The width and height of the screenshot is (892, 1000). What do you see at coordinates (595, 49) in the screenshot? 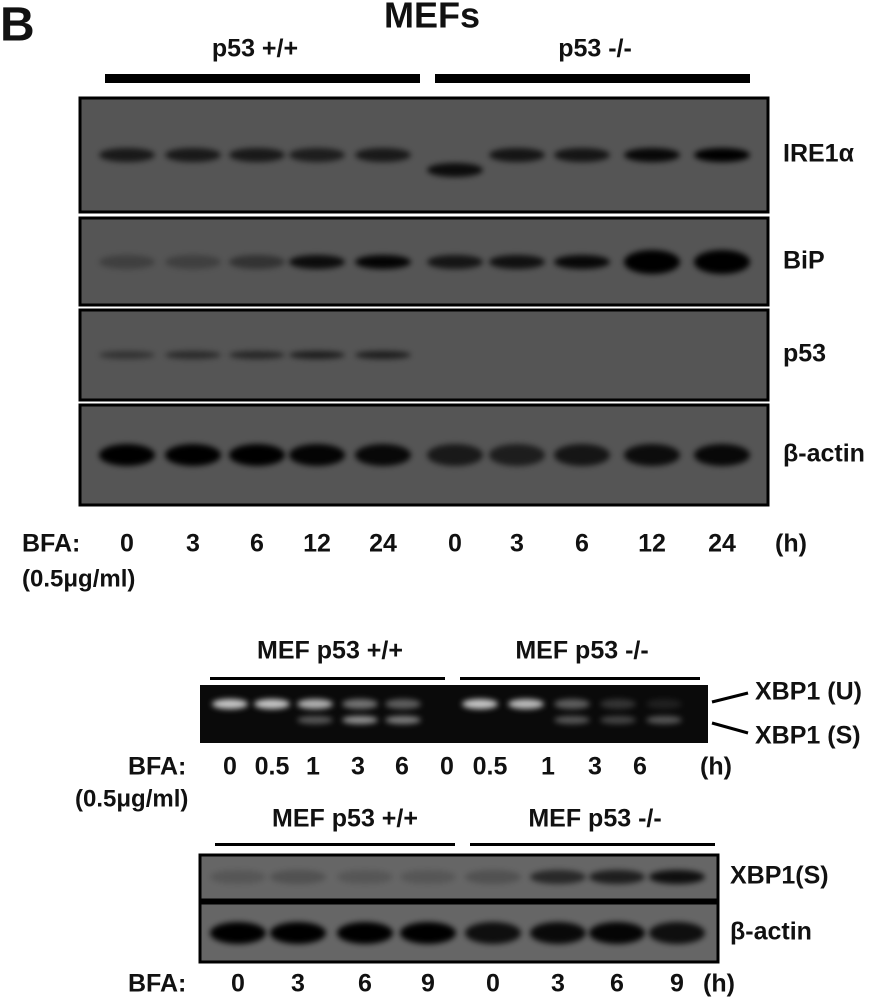
I see `group-label: p53 -/-` at bounding box center [595, 49].